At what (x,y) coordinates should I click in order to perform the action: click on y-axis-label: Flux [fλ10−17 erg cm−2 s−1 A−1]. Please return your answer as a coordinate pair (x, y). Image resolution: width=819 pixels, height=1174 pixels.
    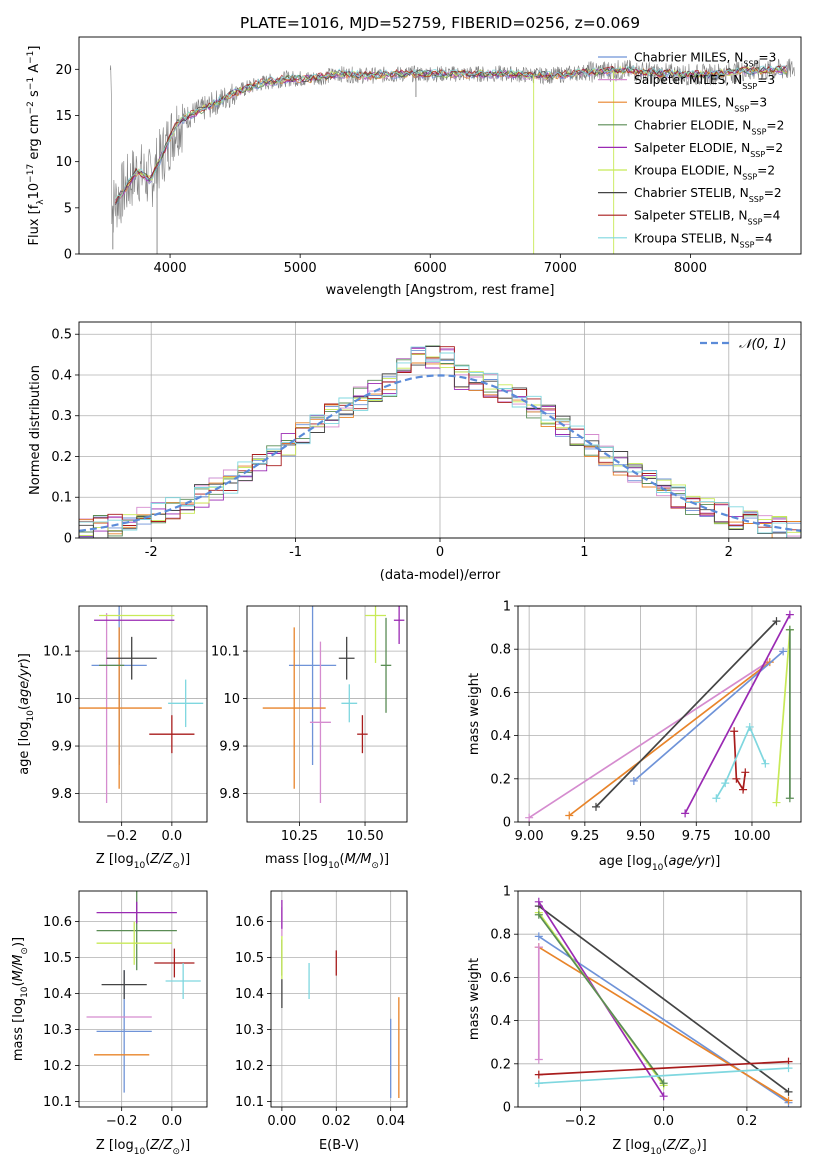
    Looking at the image, I should click on (36, 146).